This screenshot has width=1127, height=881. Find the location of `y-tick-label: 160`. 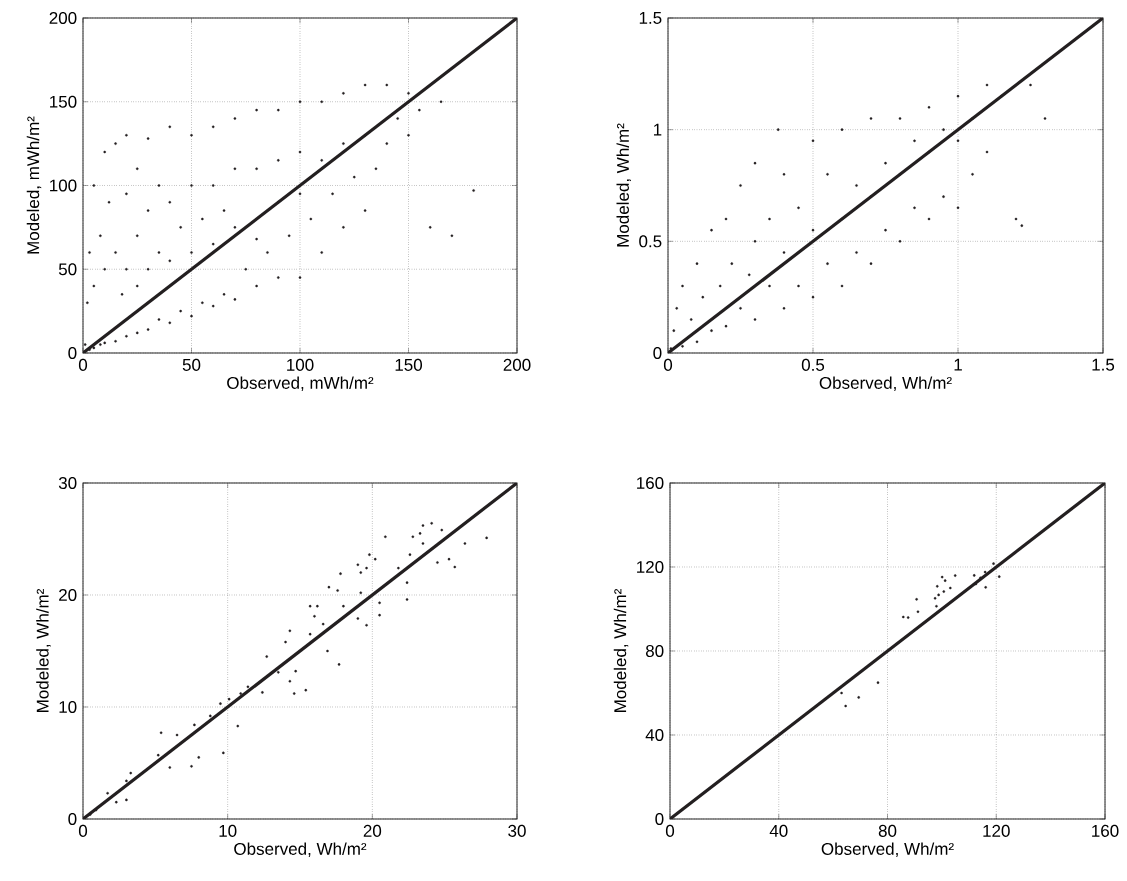

y-tick-label: 160 is located at coordinates (650, 483).